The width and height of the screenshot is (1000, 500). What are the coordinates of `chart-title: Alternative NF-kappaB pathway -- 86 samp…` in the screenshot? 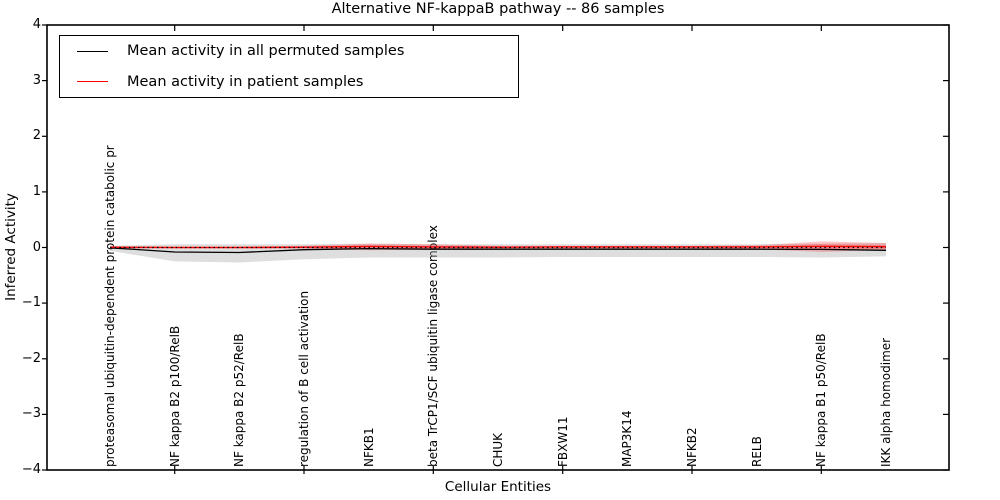 It's located at (498, 9).